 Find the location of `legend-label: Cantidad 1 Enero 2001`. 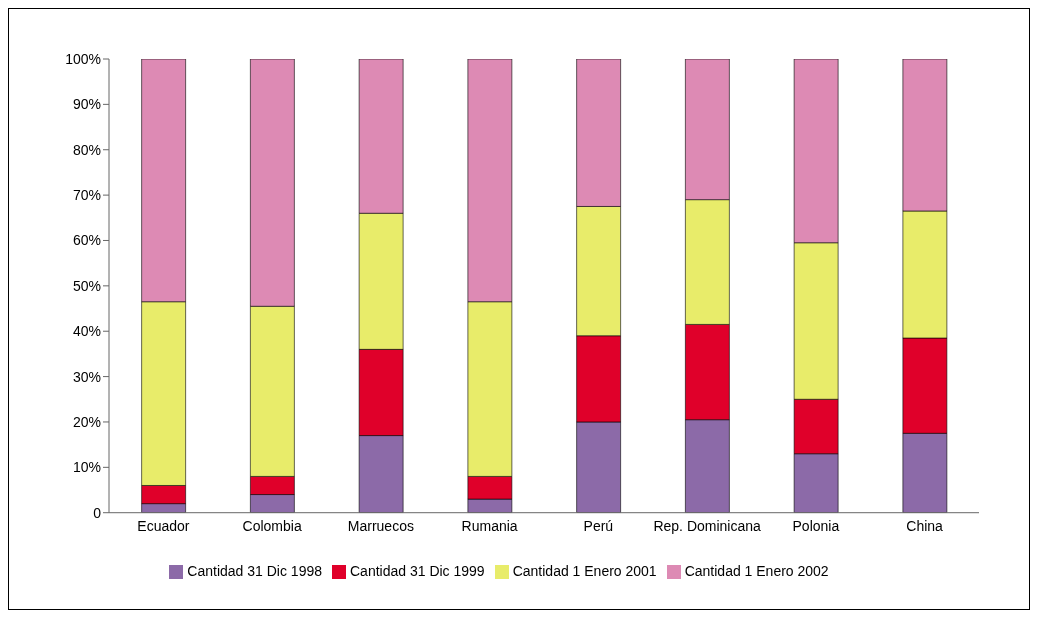

legend-label: Cantidad 1 Enero 2001 is located at coordinates (584, 570).